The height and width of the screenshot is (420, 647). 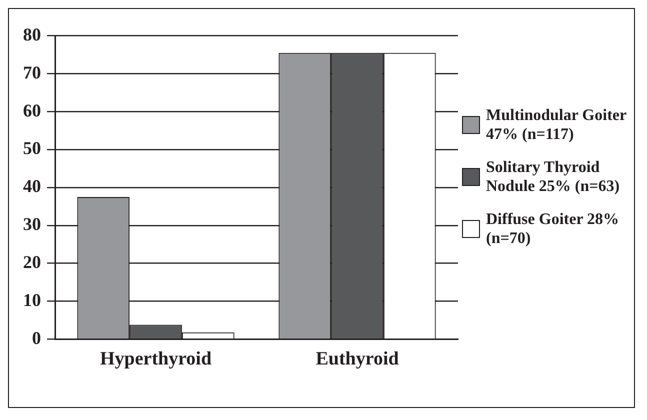 I want to click on y-tick-label: 30, so click(x=32, y=224).